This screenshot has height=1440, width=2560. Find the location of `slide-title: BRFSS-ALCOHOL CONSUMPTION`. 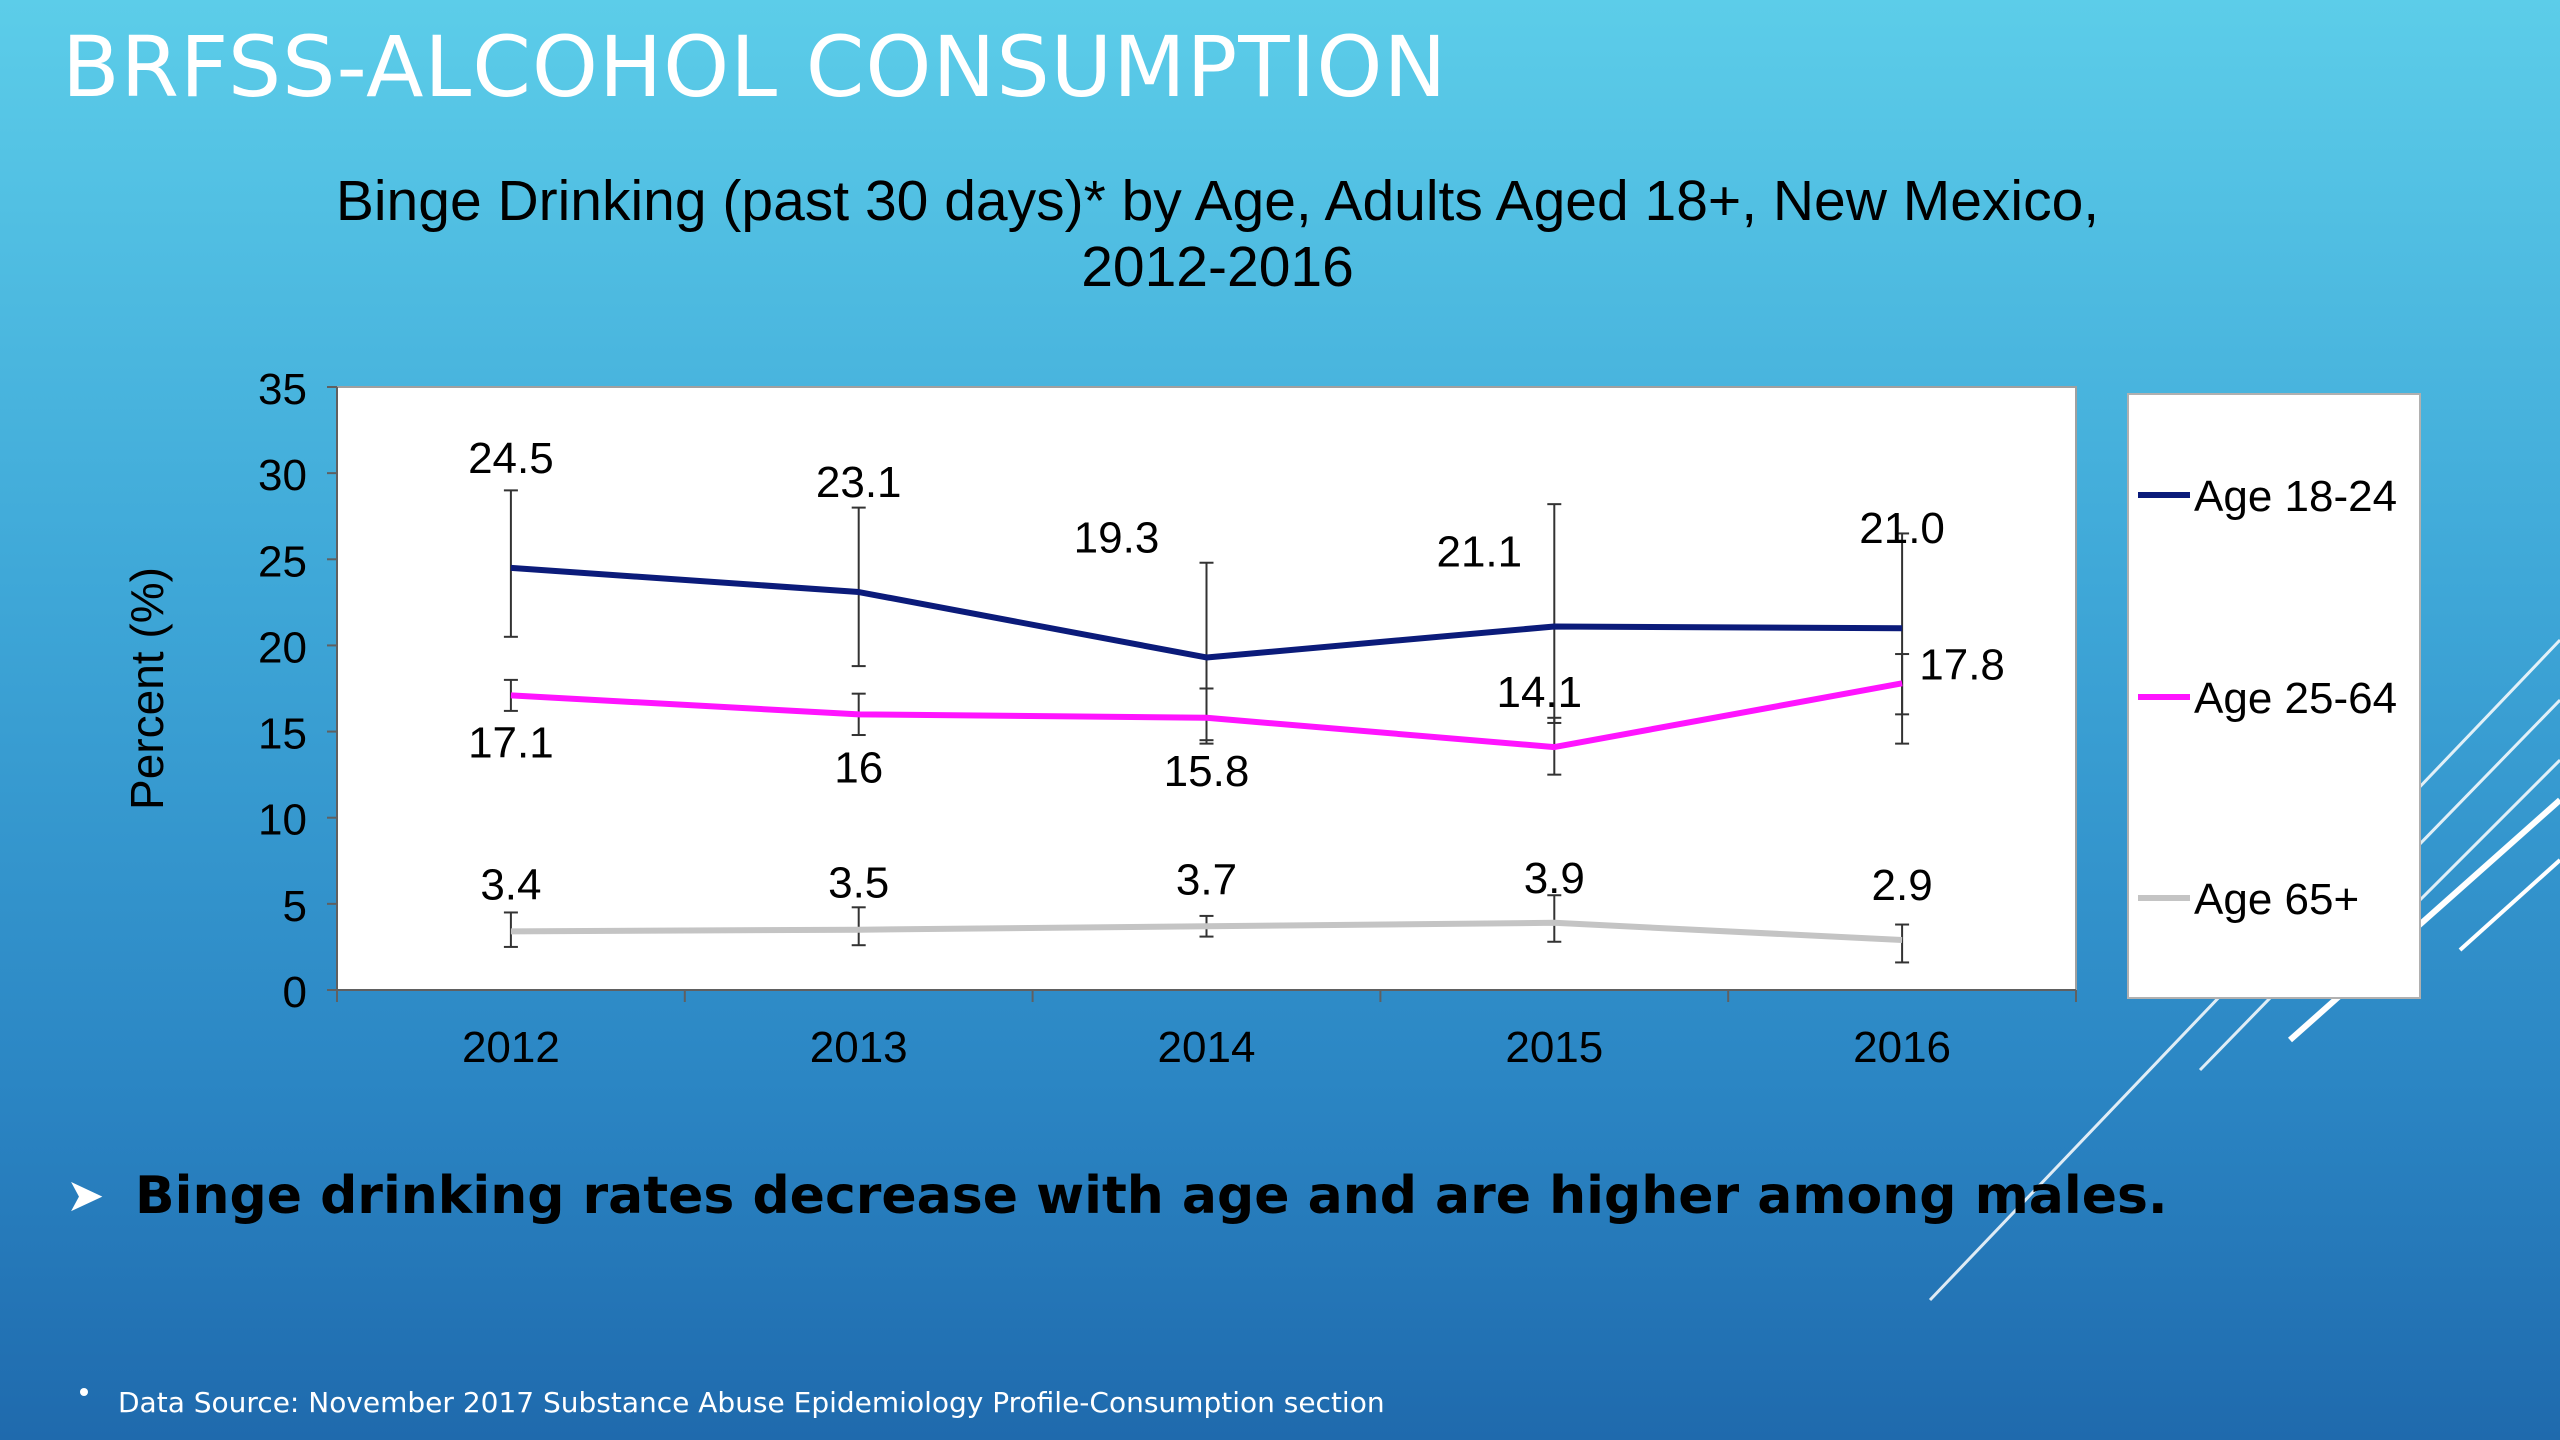

slide-title: BRFSS-ALCOHOL CONSUMPTION is located at coordinates (755, 67).